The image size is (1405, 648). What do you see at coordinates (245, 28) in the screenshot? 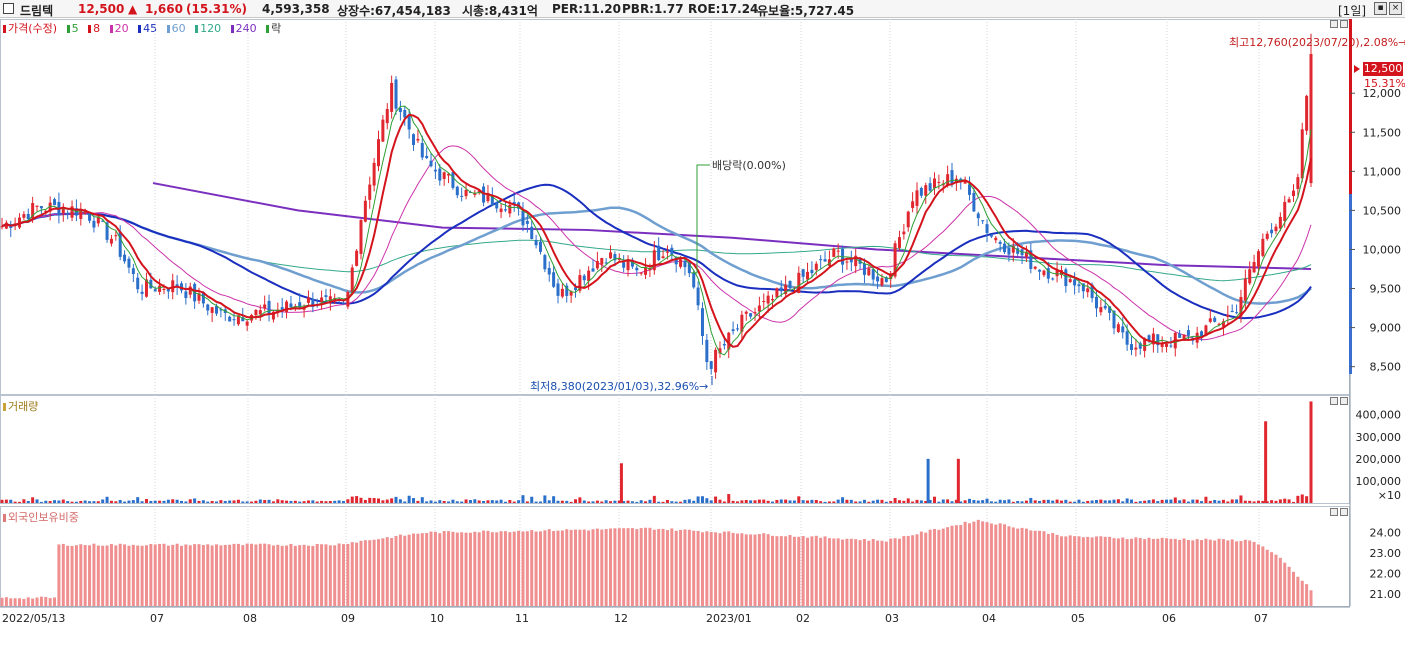
I see `legend-ma240: 240` at bounding box center [245, 28].